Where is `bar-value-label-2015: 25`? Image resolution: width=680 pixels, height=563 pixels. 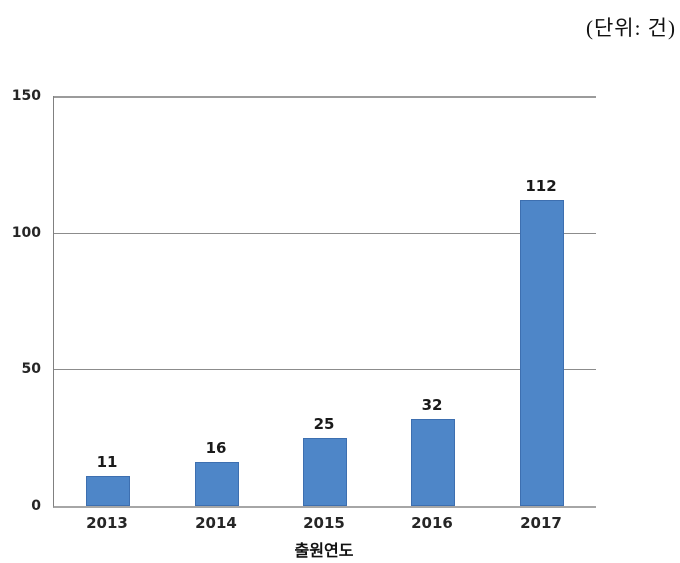
bar-value-label-2015: 25 is located at coordinates (324, 424).